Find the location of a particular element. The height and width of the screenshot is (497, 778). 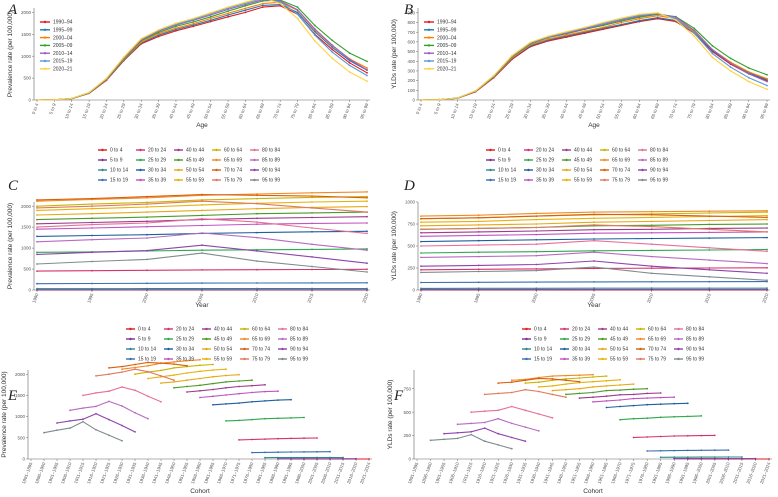

legend-label: 5 to 9 is located at coordinates (116, 161).